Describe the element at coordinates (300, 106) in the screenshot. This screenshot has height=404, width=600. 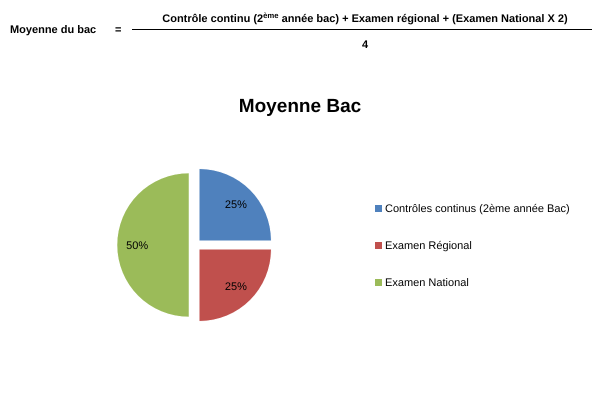
I see `chart-title: Moyenne Bac` at that location.